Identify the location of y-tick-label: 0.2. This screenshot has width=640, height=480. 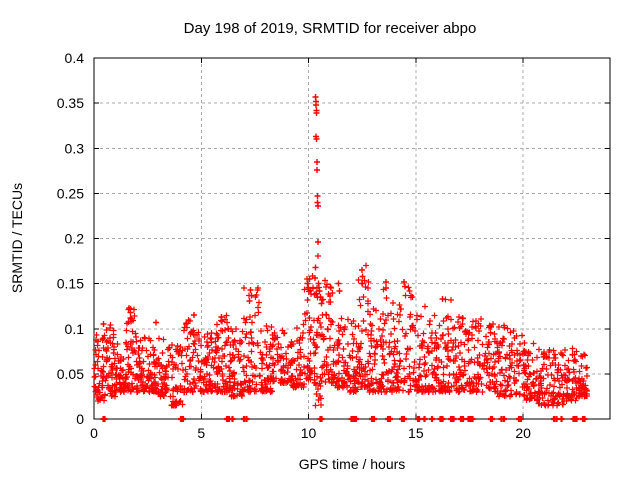
(75, 239).